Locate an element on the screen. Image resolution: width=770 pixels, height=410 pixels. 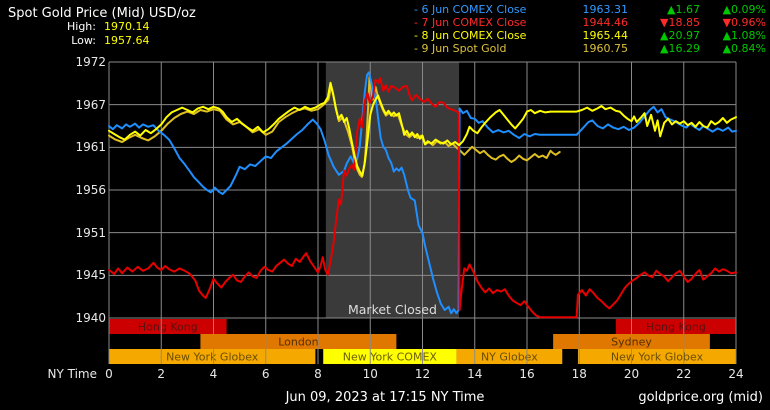
y-axis-tick-label: 1956 is located at coordinates (90, 190).